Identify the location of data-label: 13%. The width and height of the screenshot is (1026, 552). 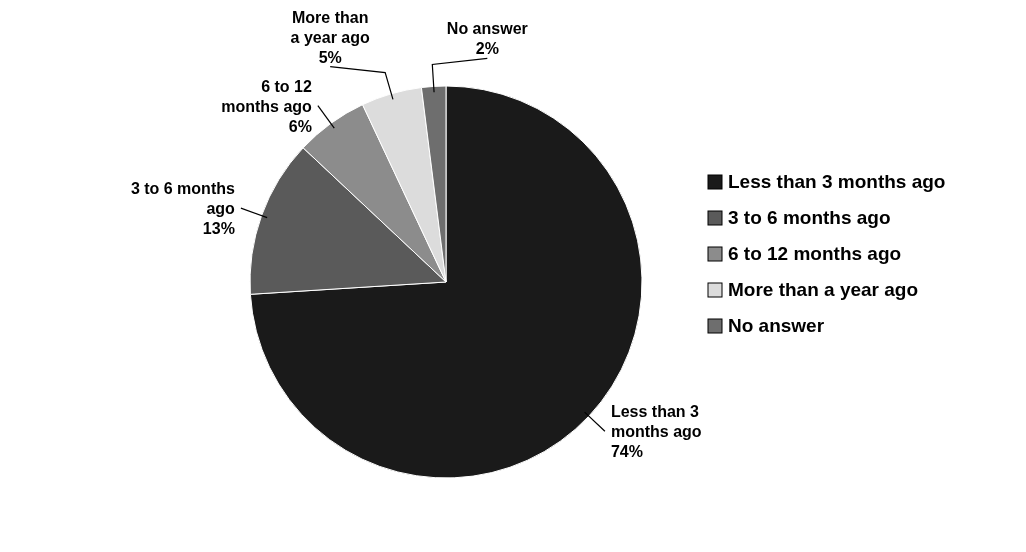
(218, 229).